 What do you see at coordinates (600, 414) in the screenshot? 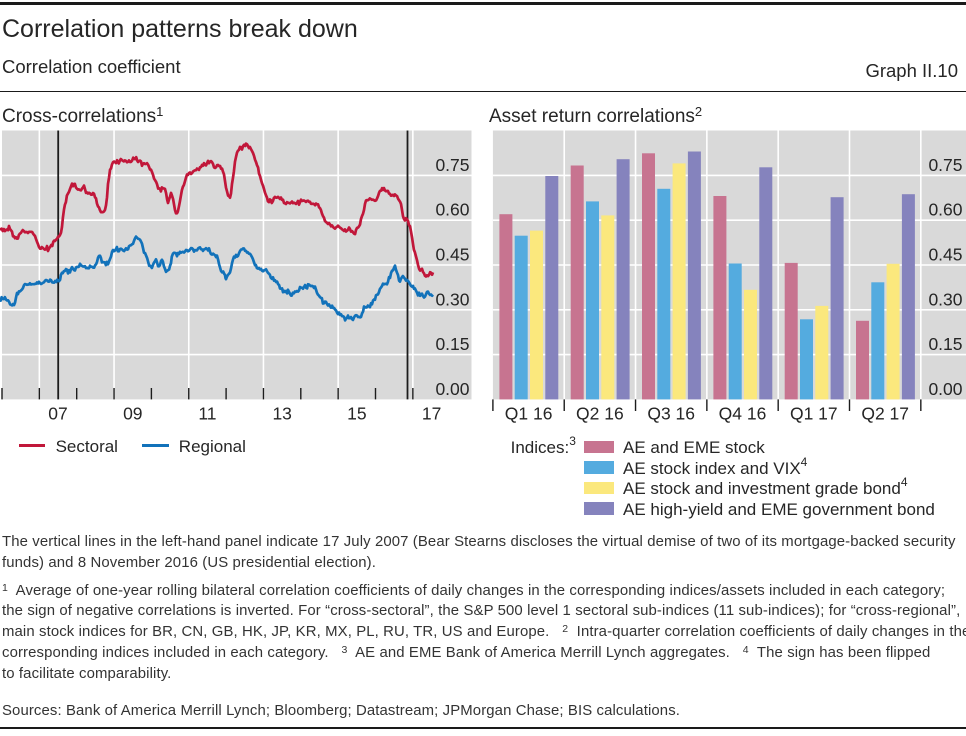
I see `svg-text: Q2 16` at bounding box center [600, 414].